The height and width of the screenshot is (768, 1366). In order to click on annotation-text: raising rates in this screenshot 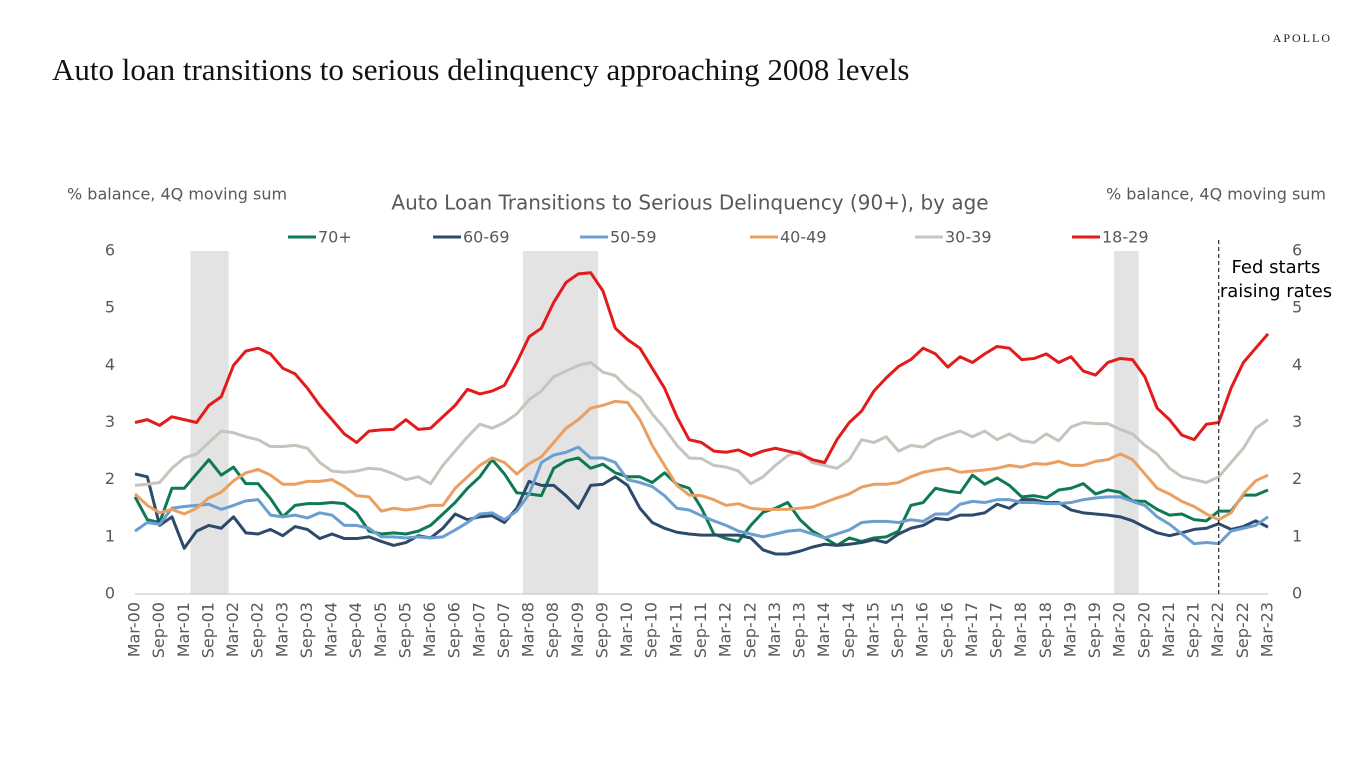, I will do `click(1276, 291)`.